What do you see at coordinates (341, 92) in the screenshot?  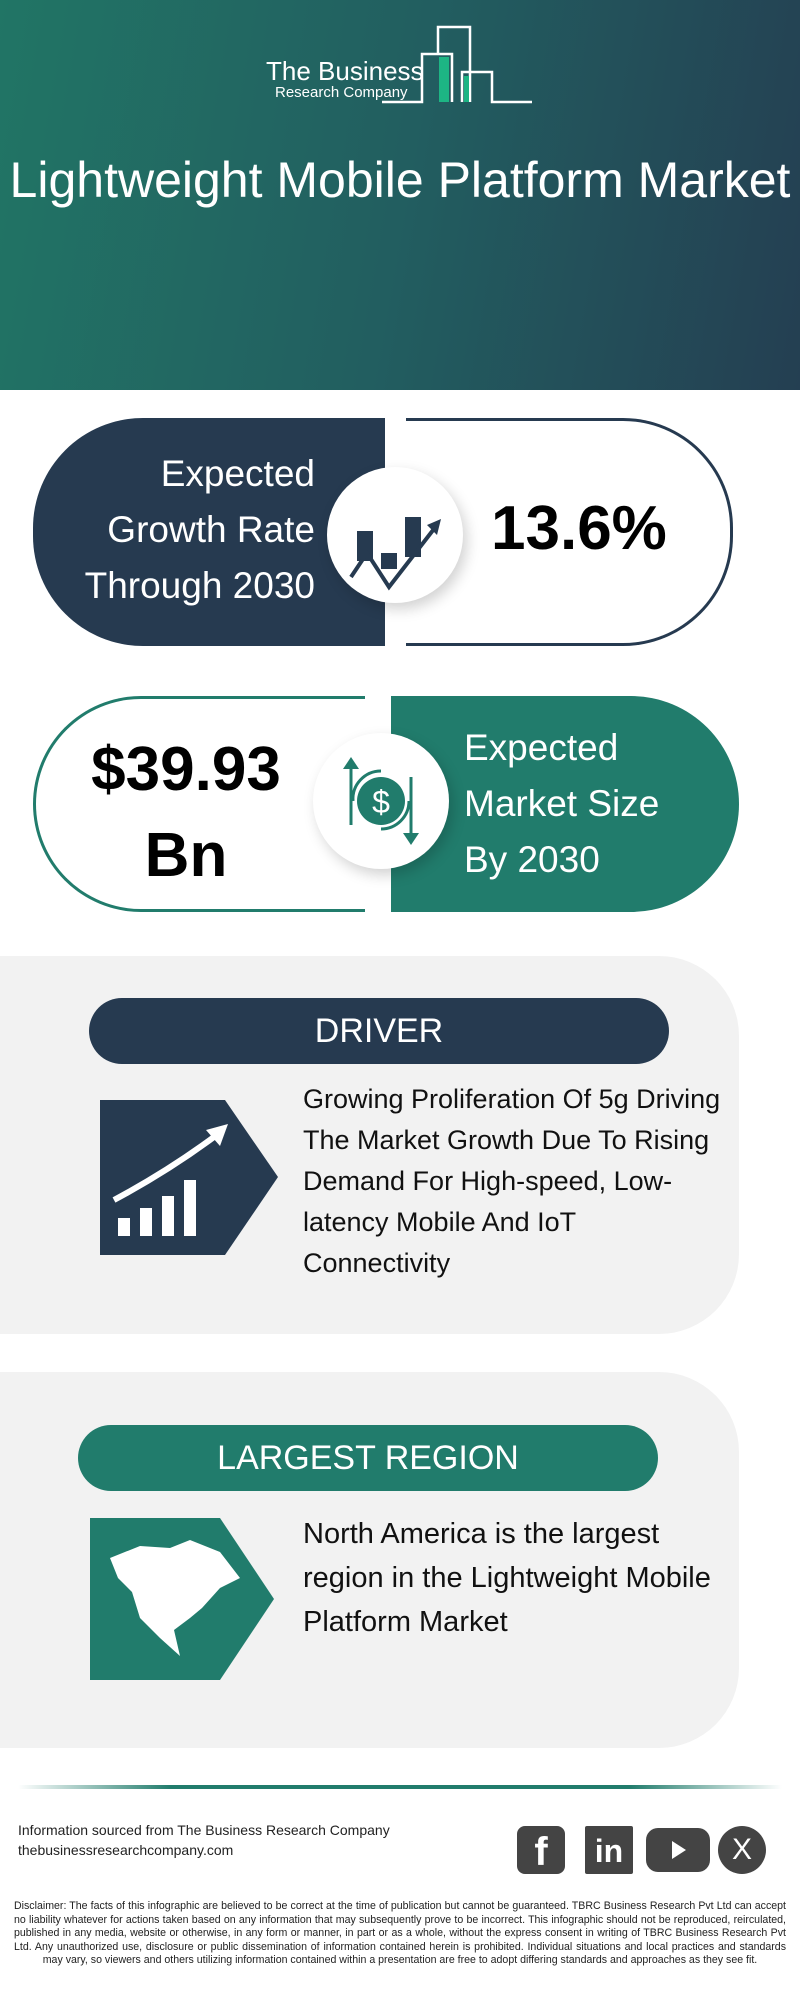 I see `logo-line2: Research Company` at bounding box center [341, 92].